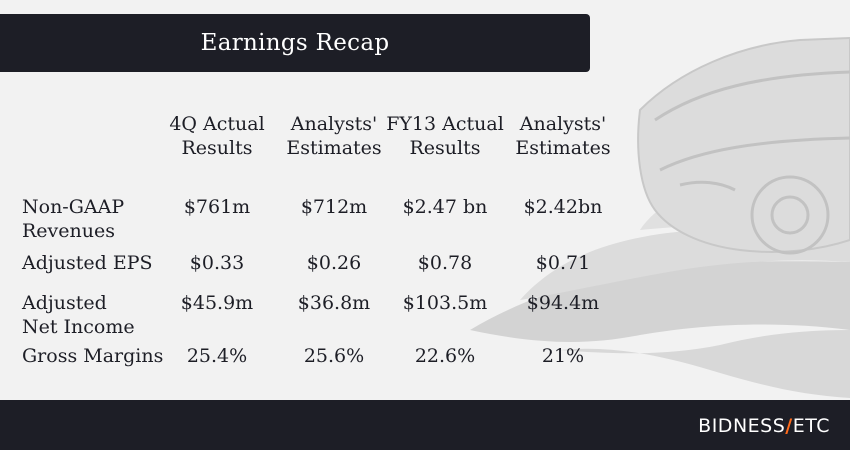 This screenshot has height=450, width=850. What do you see at coordinates (563, 356) in the screenshot?
I see `table-cell: 21%` at bounding box center [563, 356].